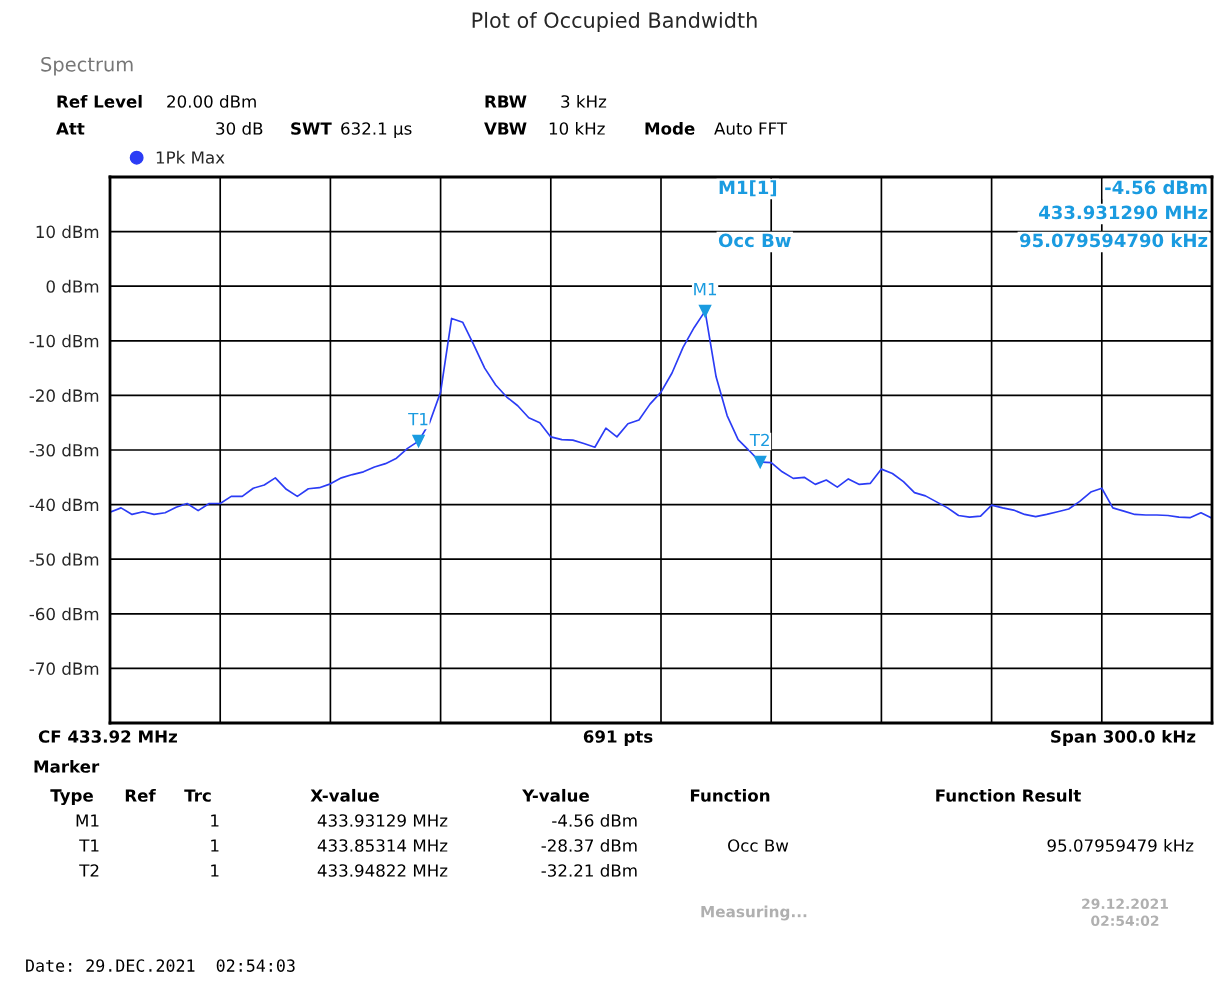 The width and height of the screenshot is (1229, 997). Describe the element at coordinates (577, 128) in the screenshot. I see `text: 10 kHz` at that location.